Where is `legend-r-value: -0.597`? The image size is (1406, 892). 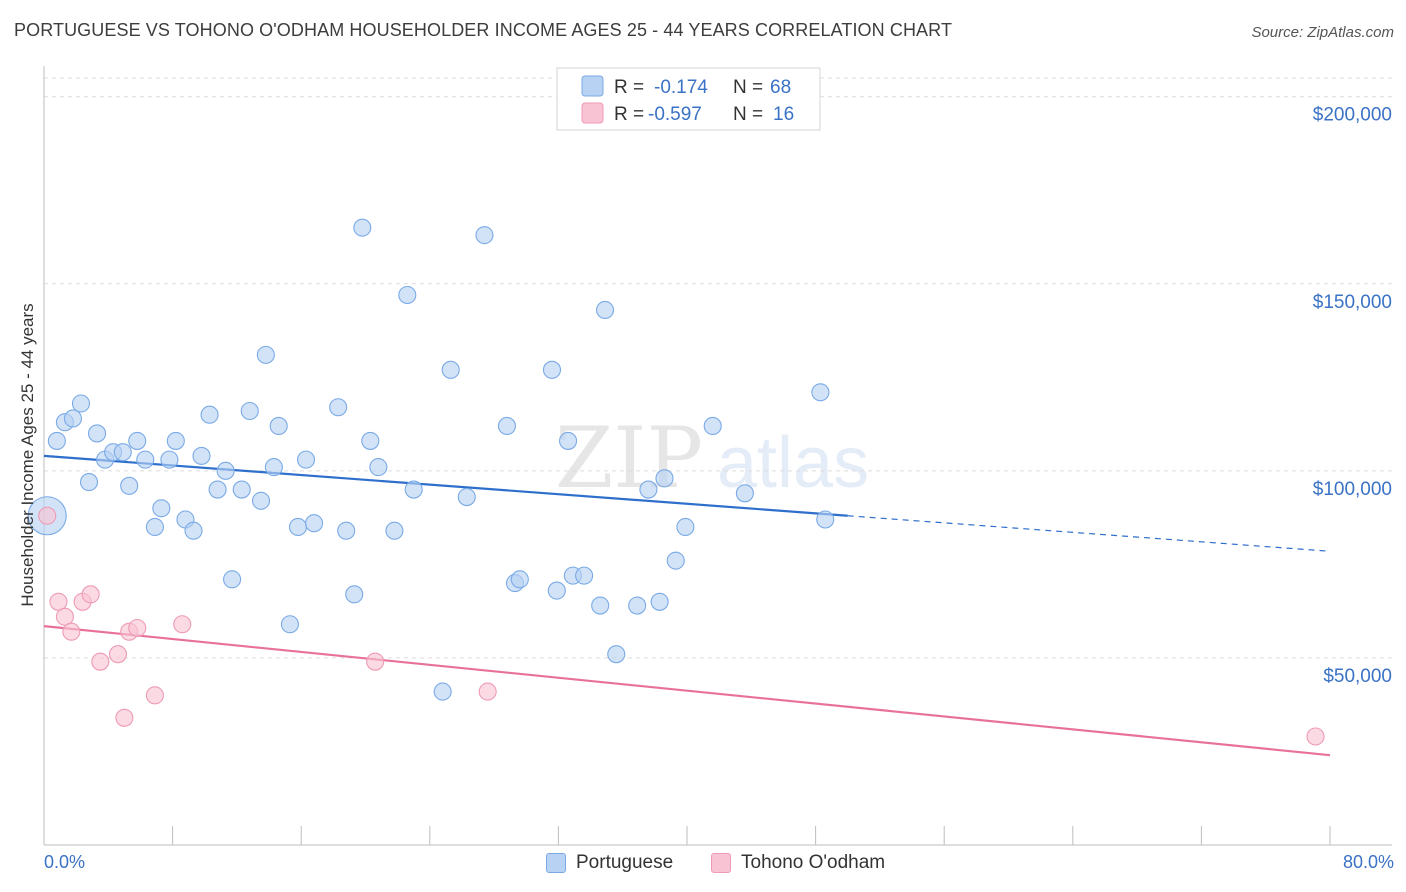
legend-r-value: -0.597 is located at coordinates (675, 114).